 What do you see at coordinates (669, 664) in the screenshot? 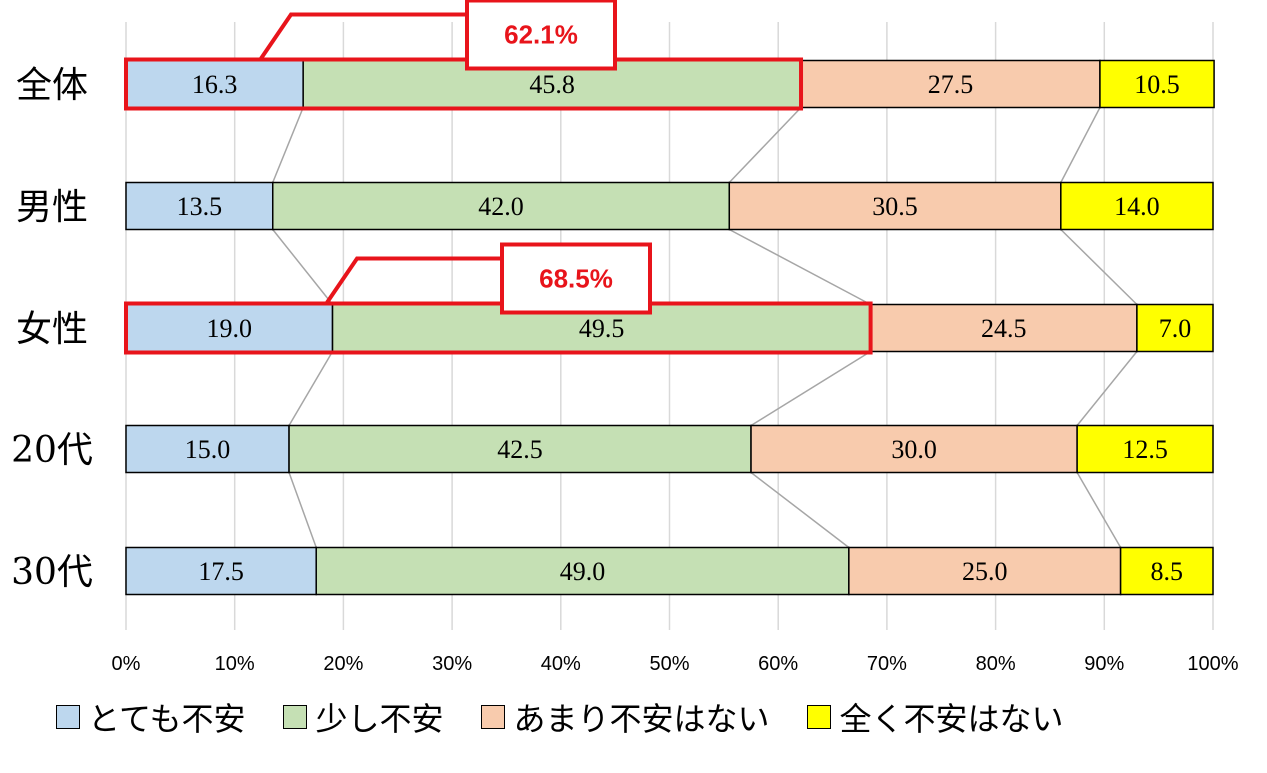
I see `x-tick-label: 50%` at bounding box center [669, 664].